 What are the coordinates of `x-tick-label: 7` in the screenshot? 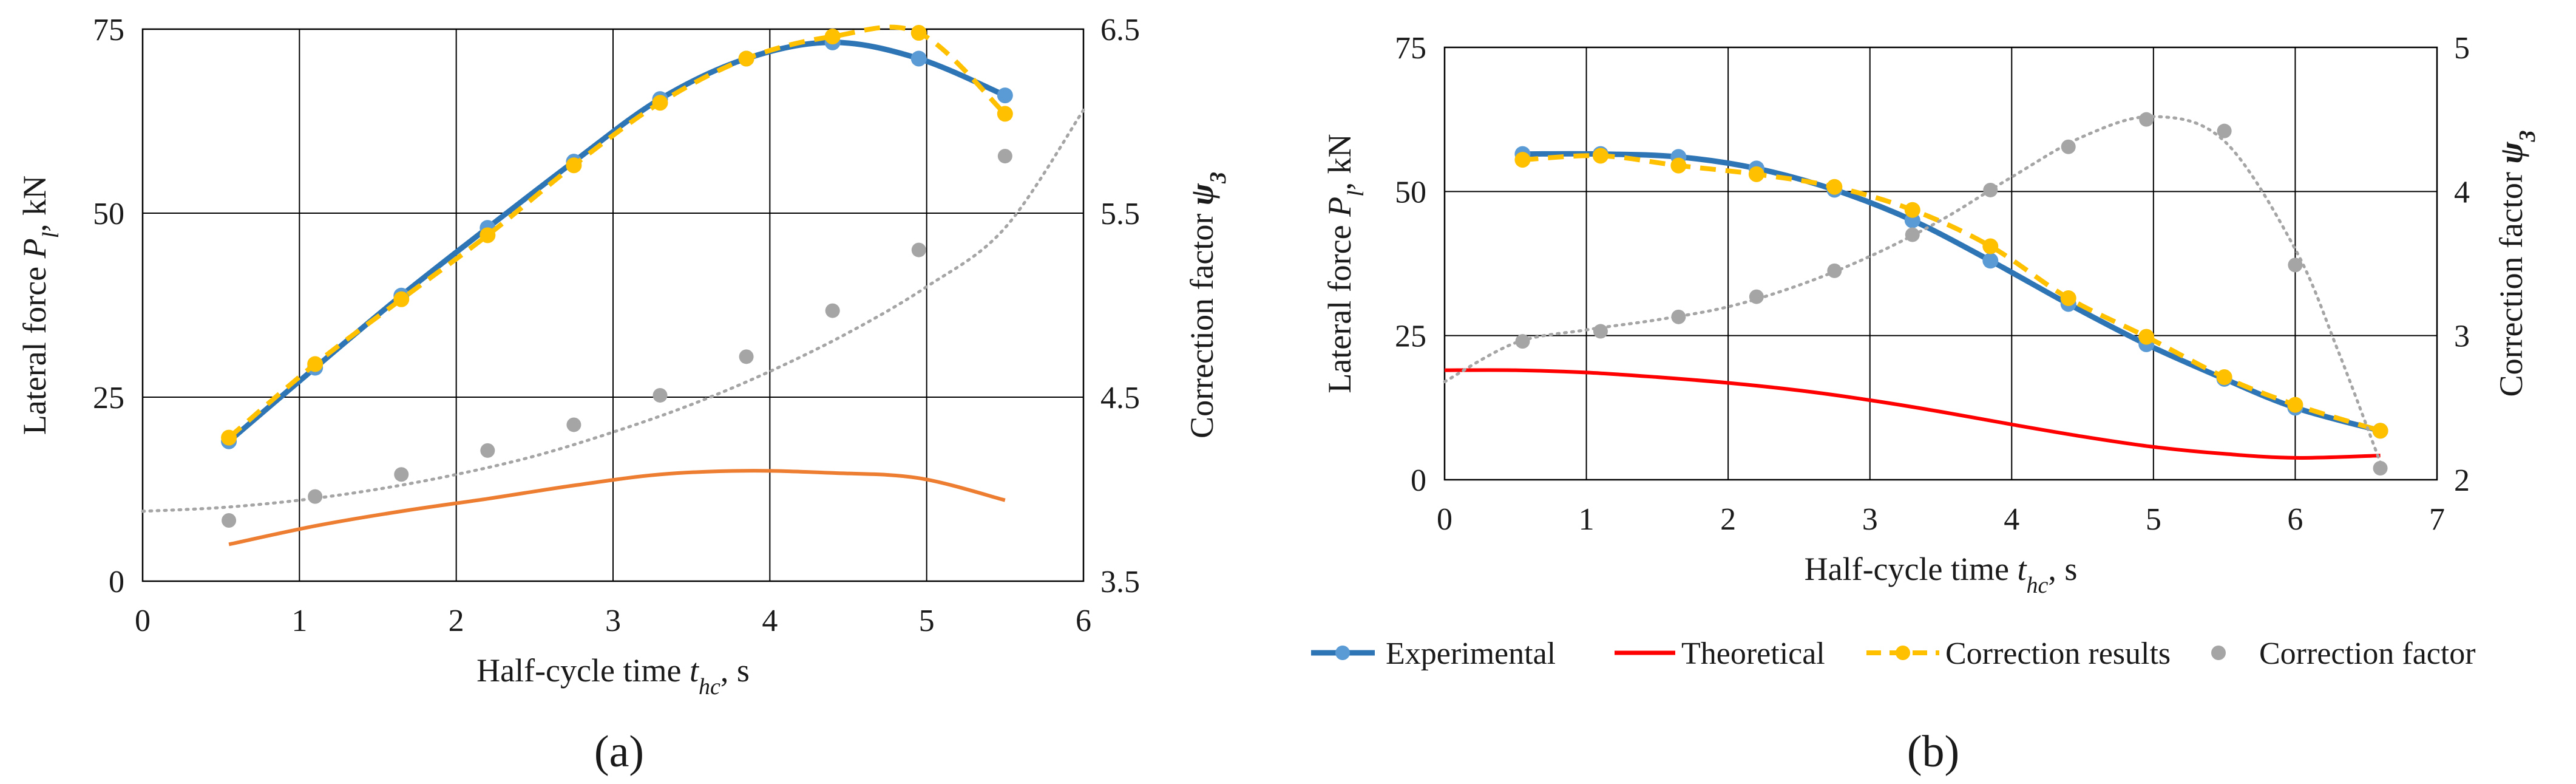 It's located at (2437, 519).